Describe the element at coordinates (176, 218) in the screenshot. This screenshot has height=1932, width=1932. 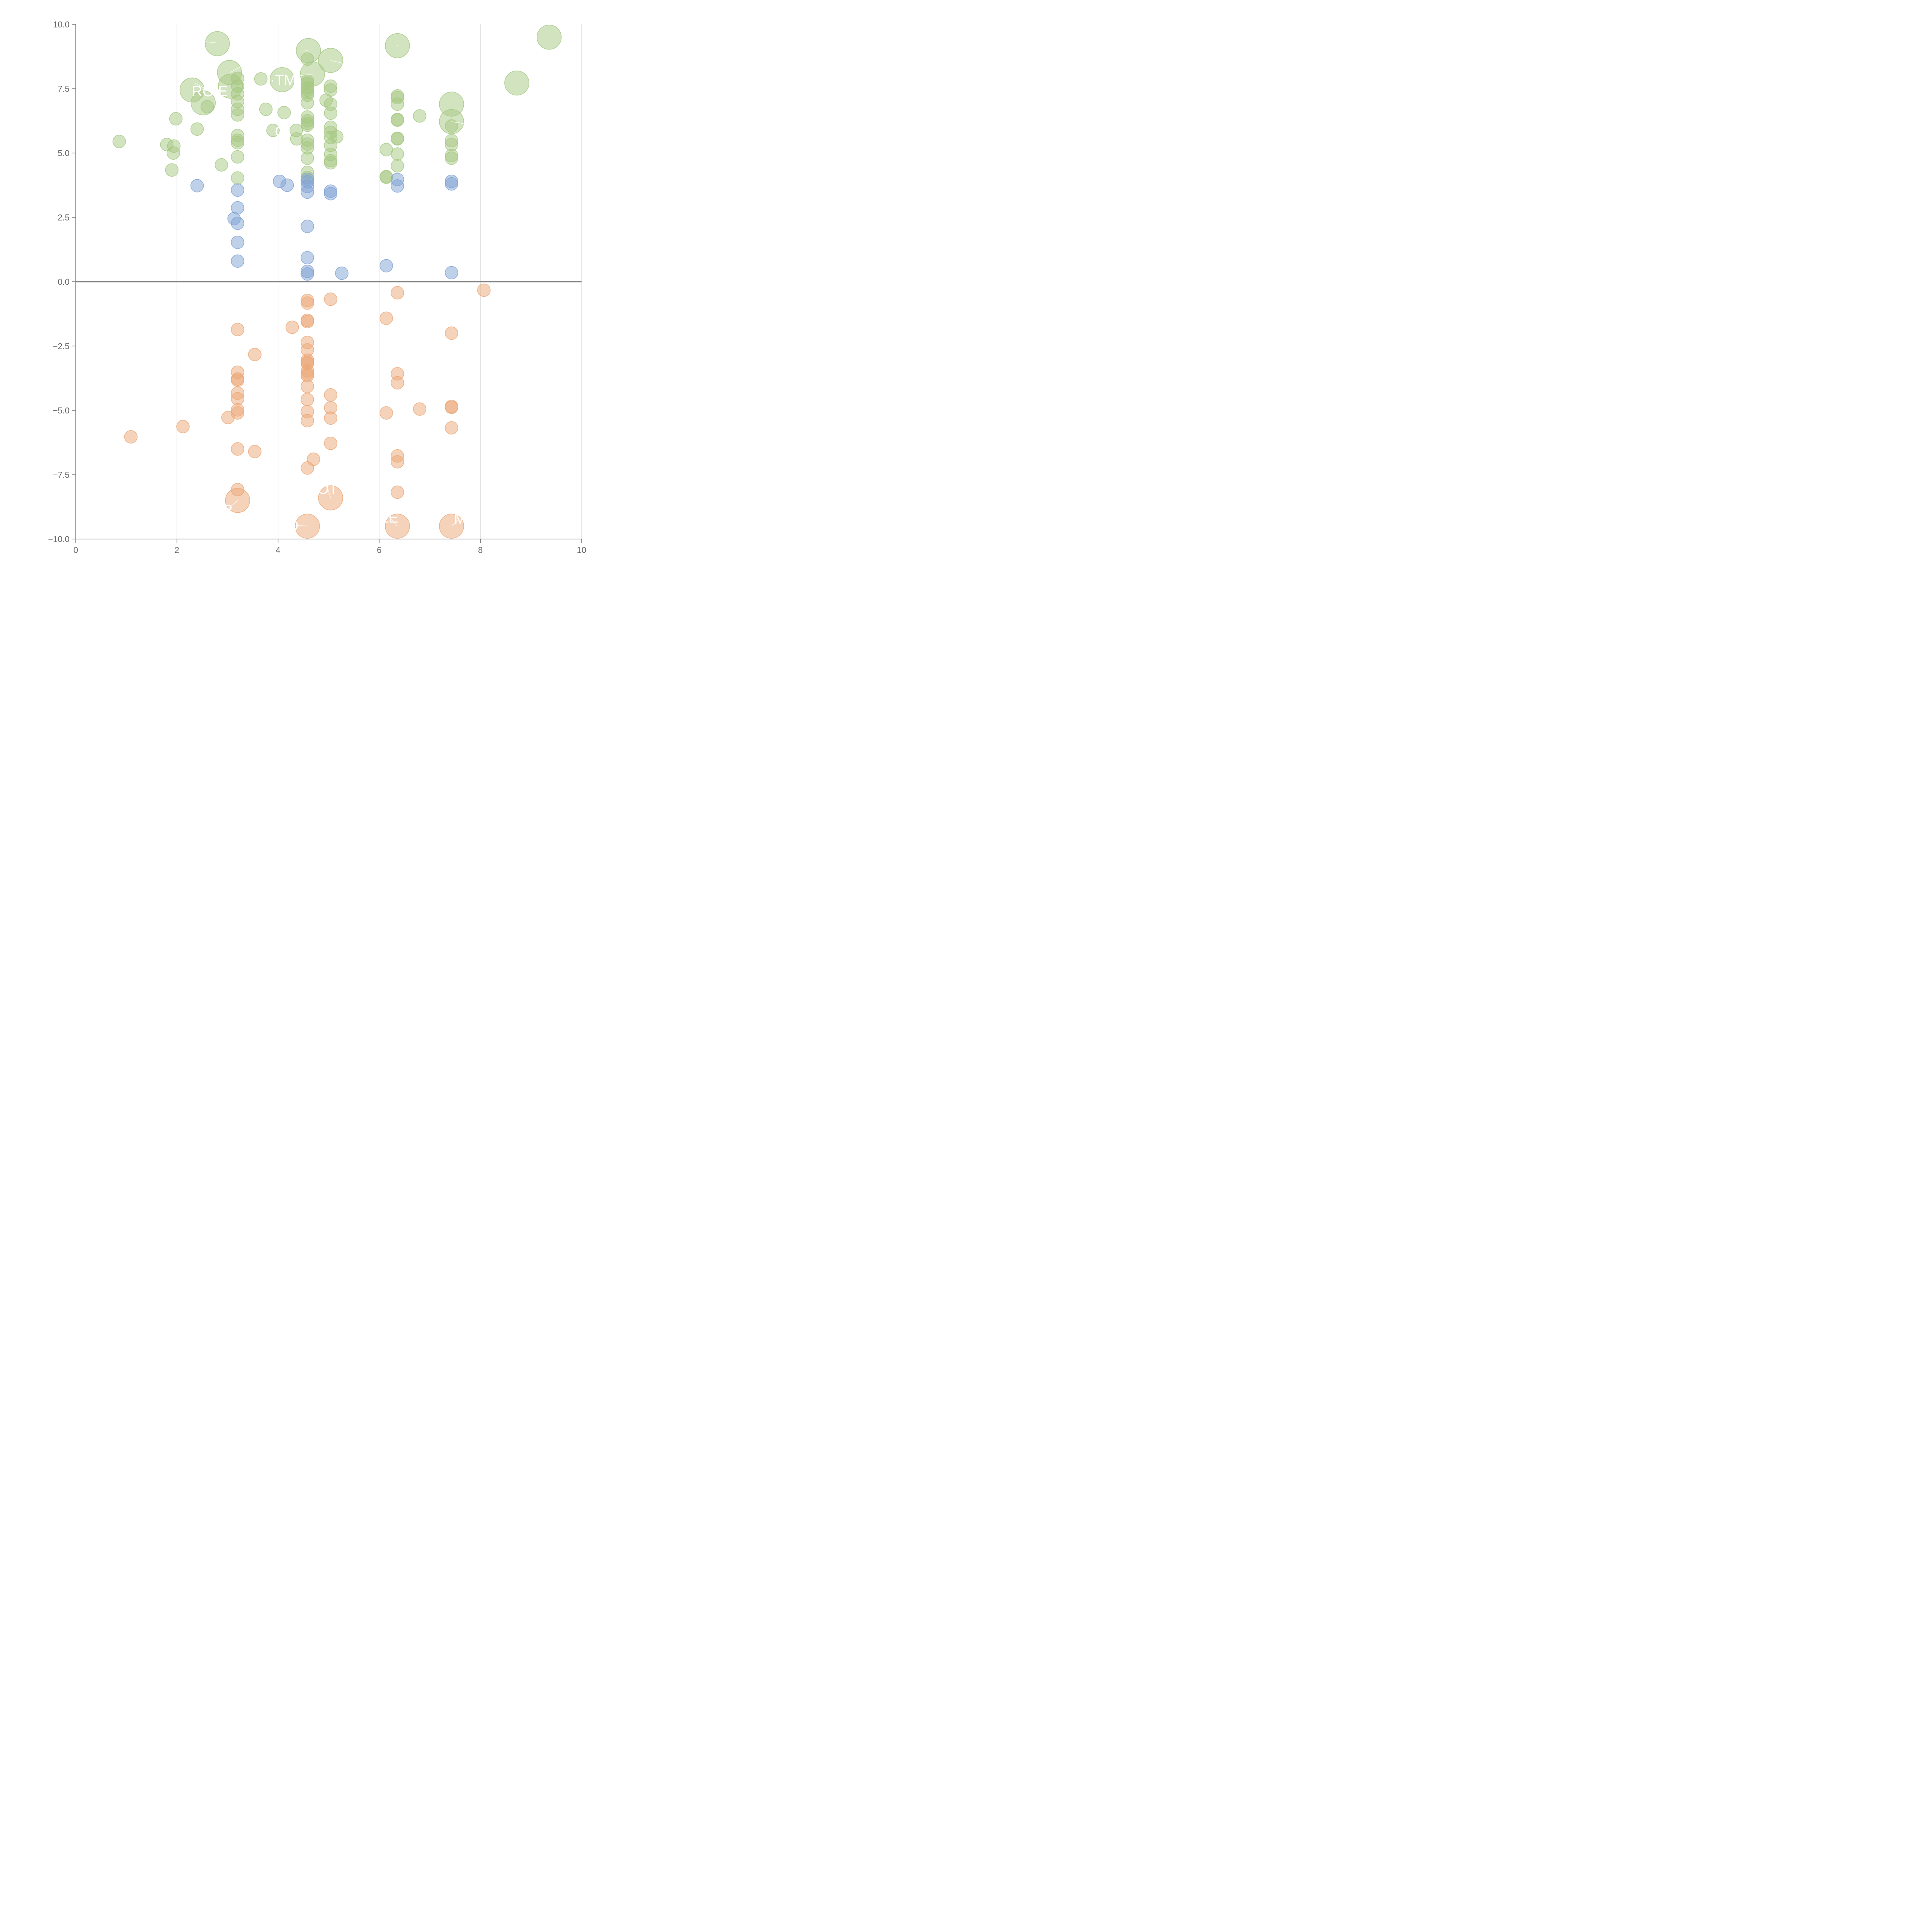
I see `bubble-label: ·` at that location.